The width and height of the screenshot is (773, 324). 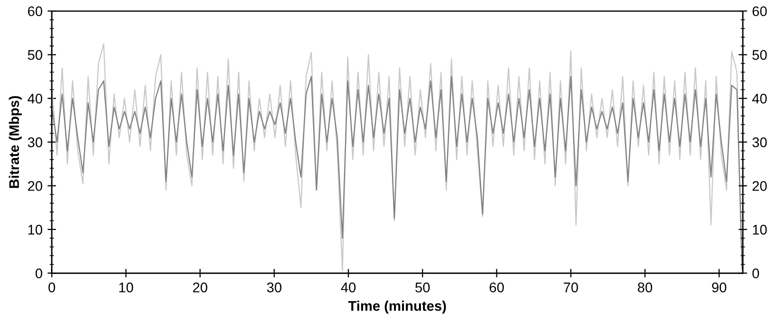 I want to click on x-tick-label: 50, so click(x=422, y=287).